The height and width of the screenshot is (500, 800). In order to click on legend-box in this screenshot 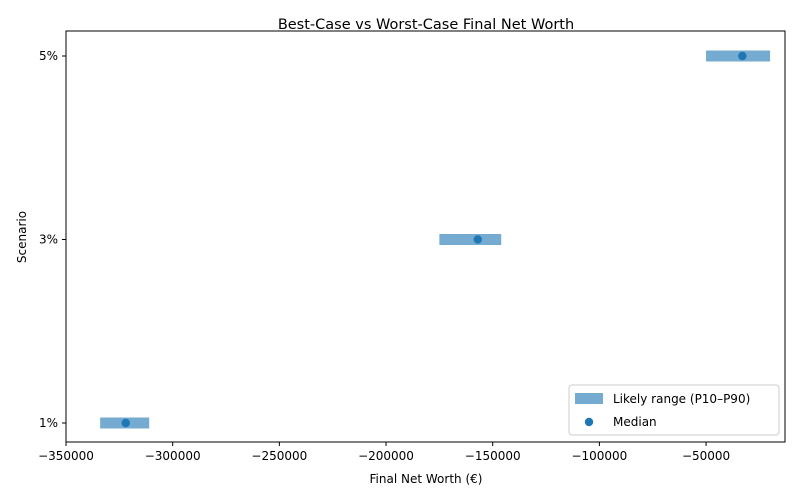, I will do `click(674, 410)`.